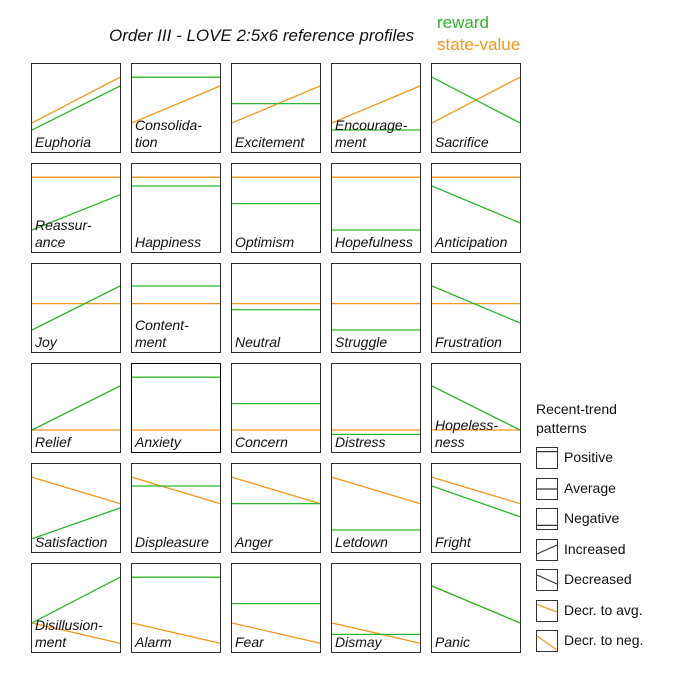  I want to click on profile-label: Encourage- ment, so click(371, 133).